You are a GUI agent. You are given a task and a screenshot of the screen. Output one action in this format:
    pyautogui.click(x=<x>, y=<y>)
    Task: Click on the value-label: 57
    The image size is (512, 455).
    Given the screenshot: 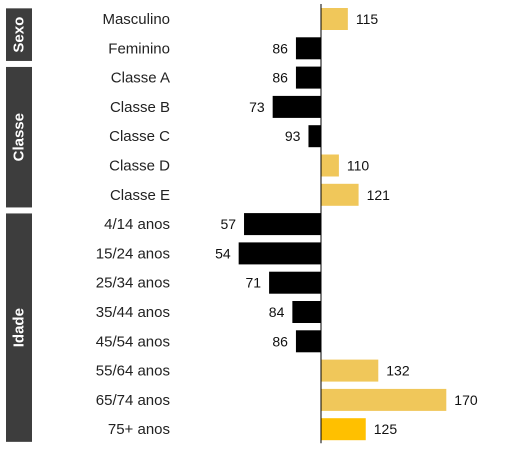 What is the action you would take?
    pyautogui.click(x=228, y=224)
    